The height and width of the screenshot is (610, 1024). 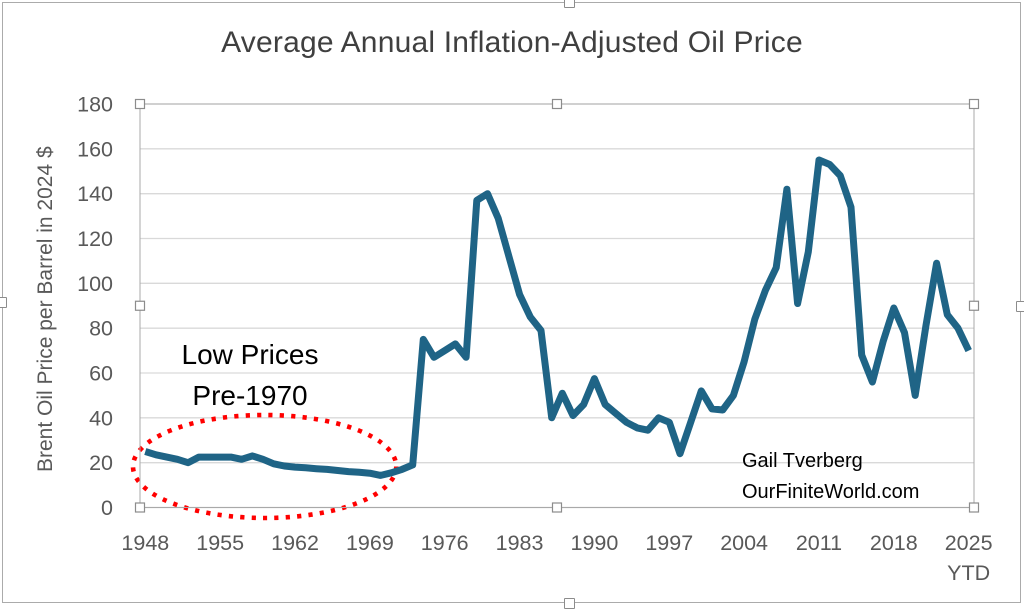 I want to click on x-tick-label-2018: 2018, so click(x=894, y=543).